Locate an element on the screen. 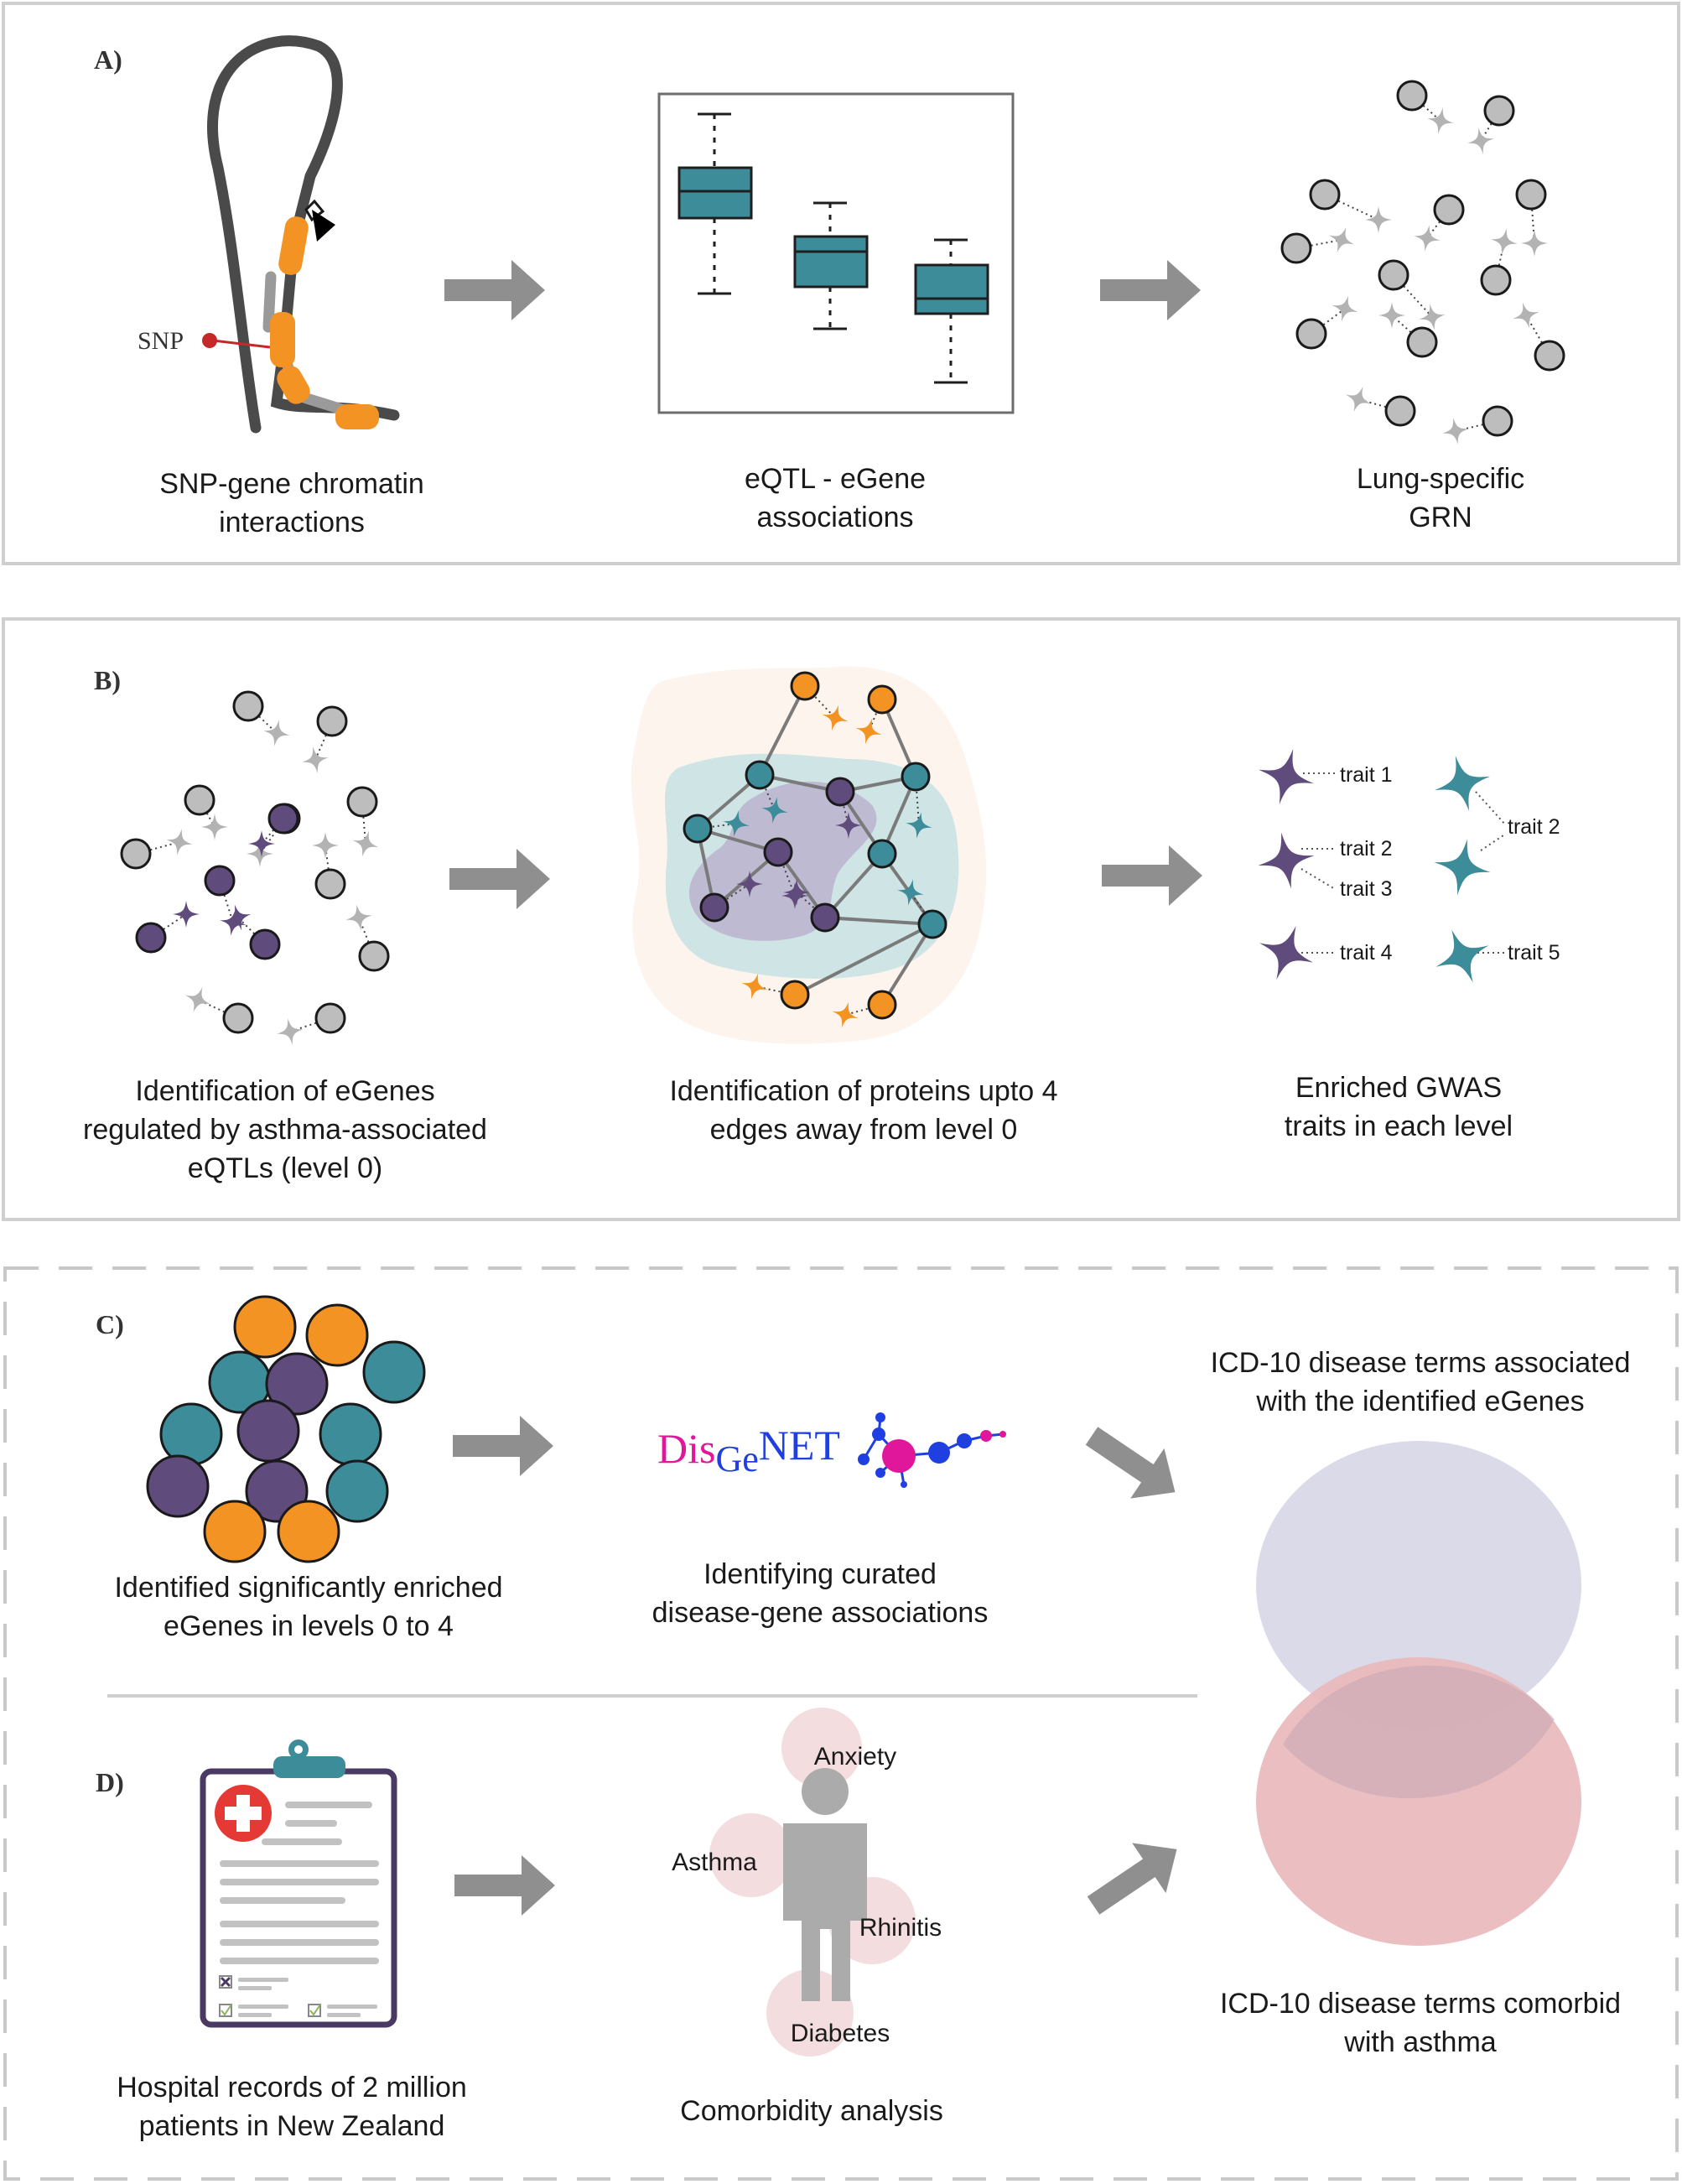 This screenshot has height=2184, width=1682. proteins-caption-line1: Identification of proteins upto 4 is located at coordinates (863, 1091).